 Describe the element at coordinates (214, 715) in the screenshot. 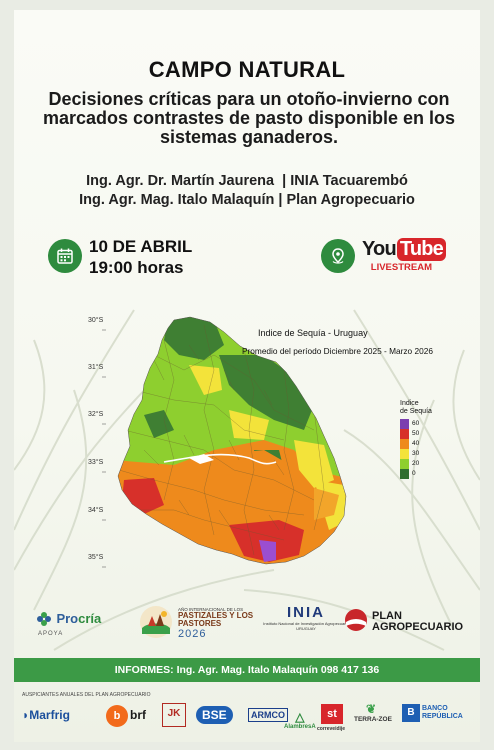

I see `sponsor-bse: BSE` at that location.